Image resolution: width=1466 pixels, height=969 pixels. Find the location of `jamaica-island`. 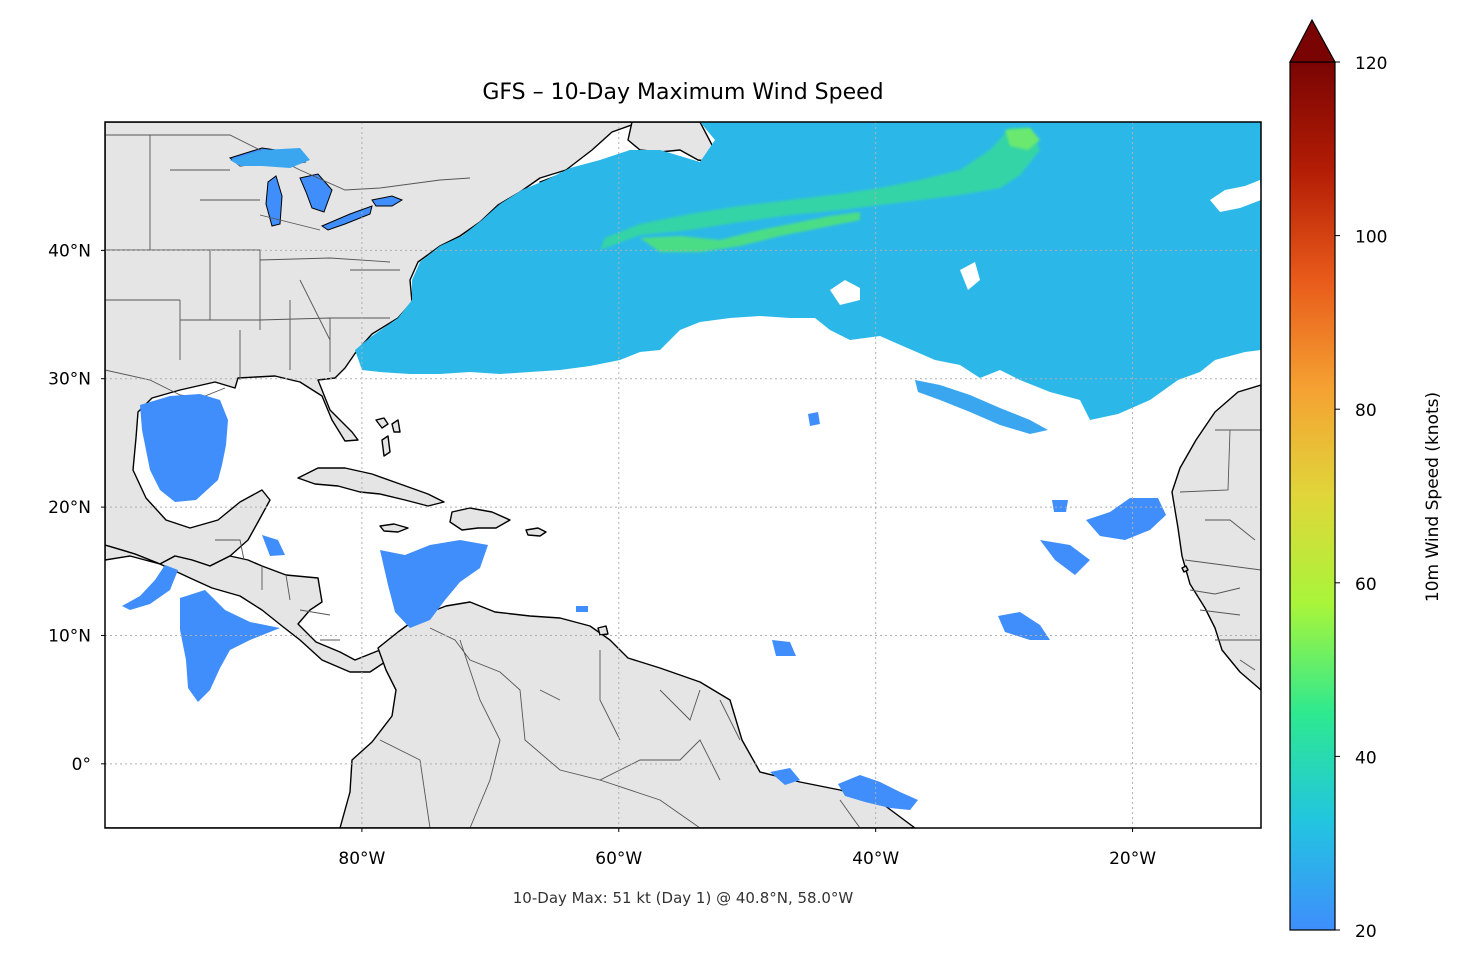

jamaica-island is located at coordinates (394, 528).